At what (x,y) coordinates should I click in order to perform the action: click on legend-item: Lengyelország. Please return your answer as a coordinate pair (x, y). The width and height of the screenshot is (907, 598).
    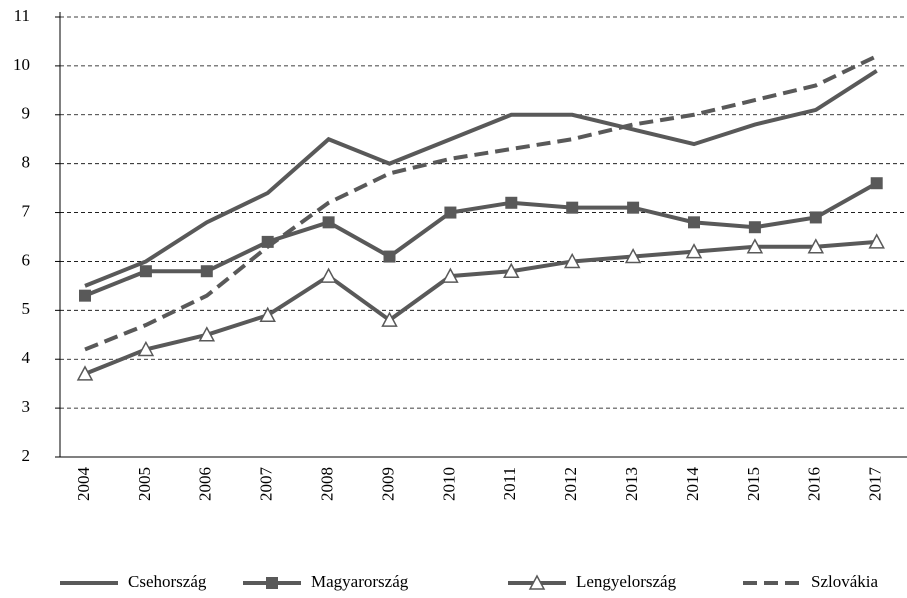
    Looking at the image, I should click on (592, 581).